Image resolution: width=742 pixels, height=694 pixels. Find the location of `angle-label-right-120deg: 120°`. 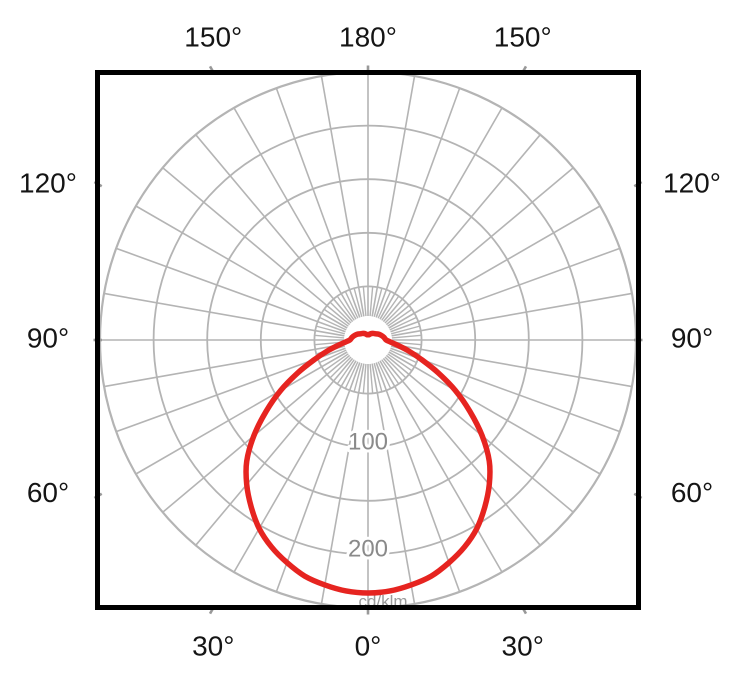

angle-label-right-120deg: 120° is located at coordinates (692, 183).